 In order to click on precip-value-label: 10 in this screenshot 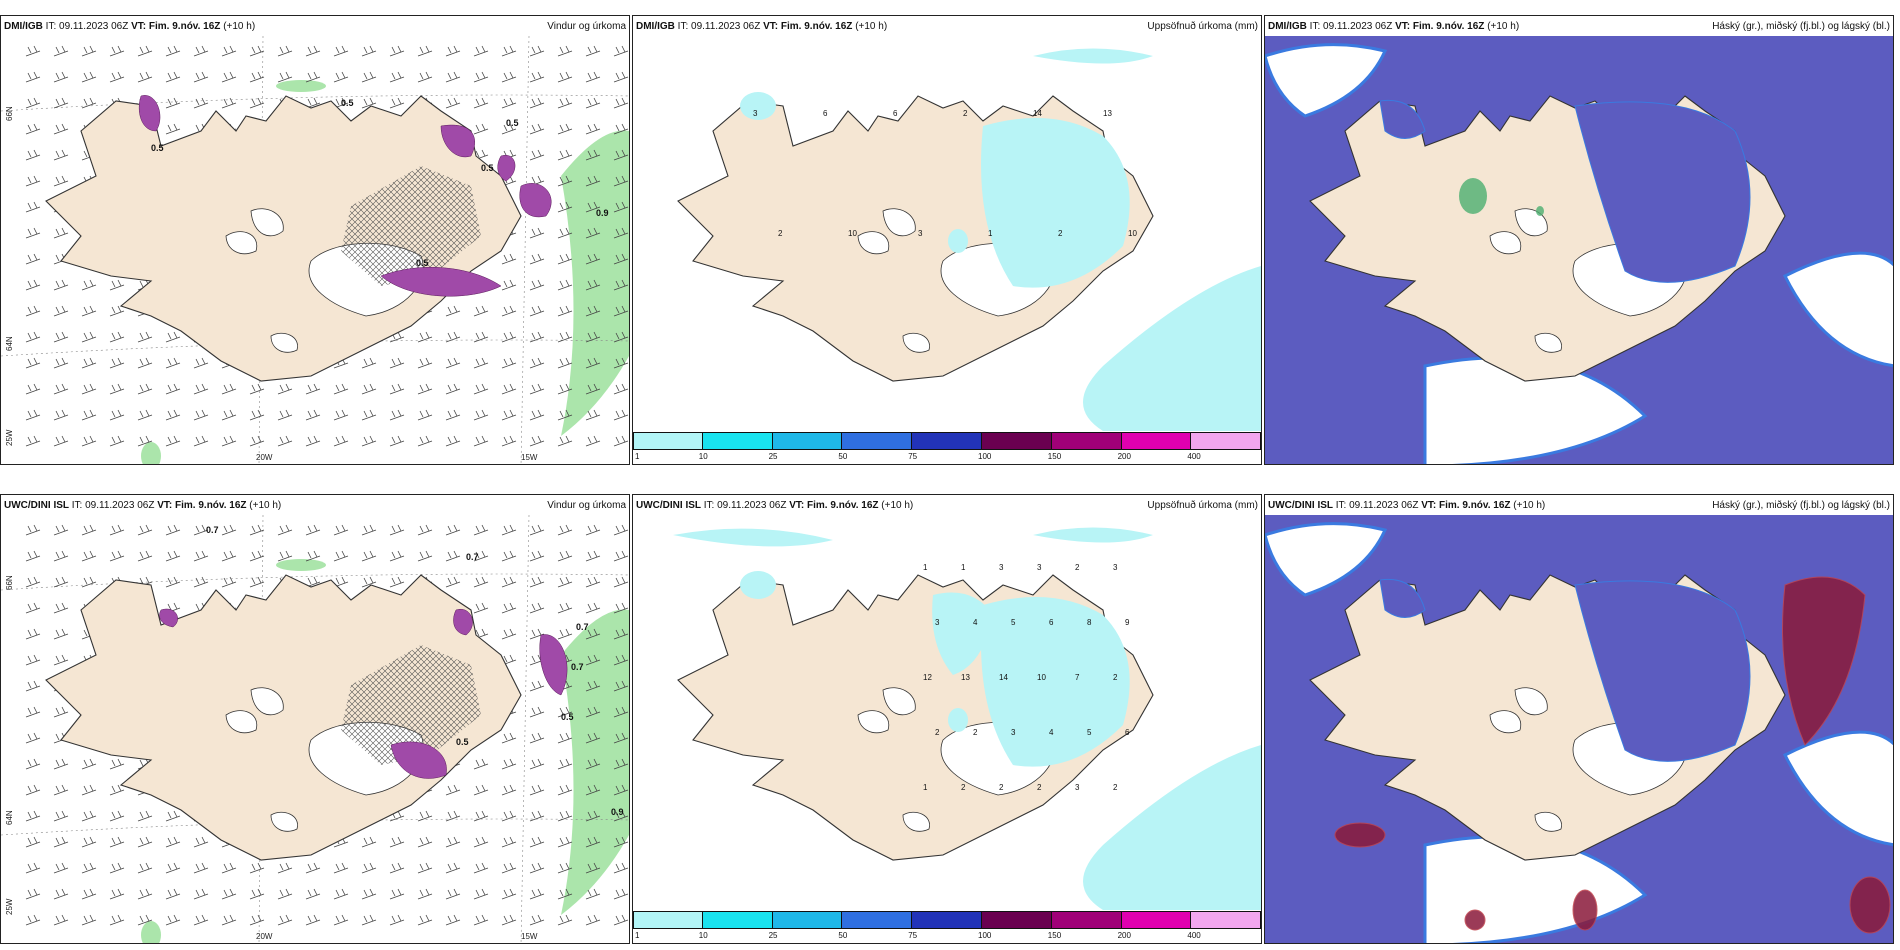, I will do `click(1132, 233)`.